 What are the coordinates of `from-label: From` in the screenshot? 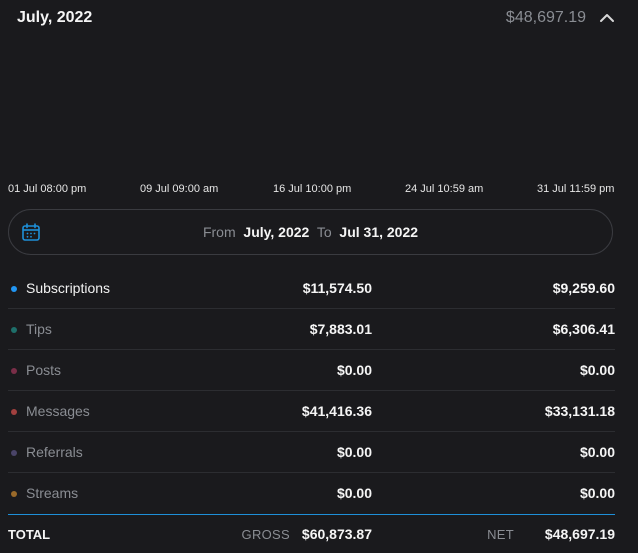 It's located at (219, 232).